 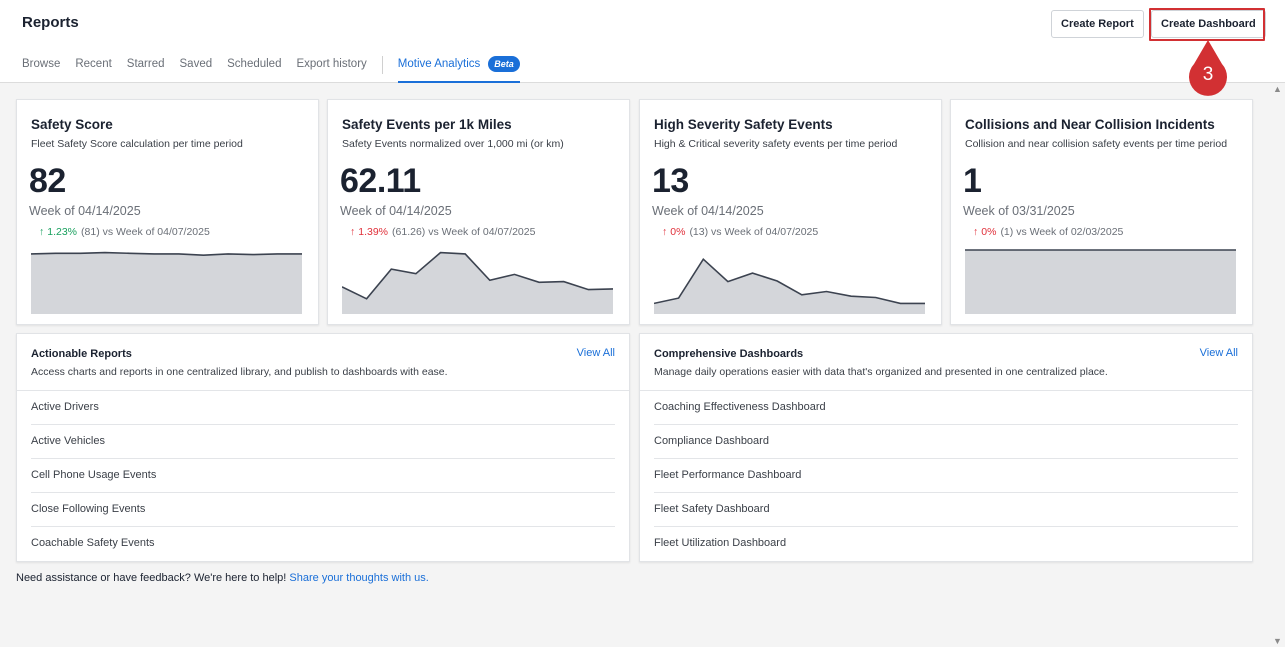 What do you see at coordinates (331, 64) in the screenshot?
I see `tab-export-history: Export history` at bounding box center [331, 64].